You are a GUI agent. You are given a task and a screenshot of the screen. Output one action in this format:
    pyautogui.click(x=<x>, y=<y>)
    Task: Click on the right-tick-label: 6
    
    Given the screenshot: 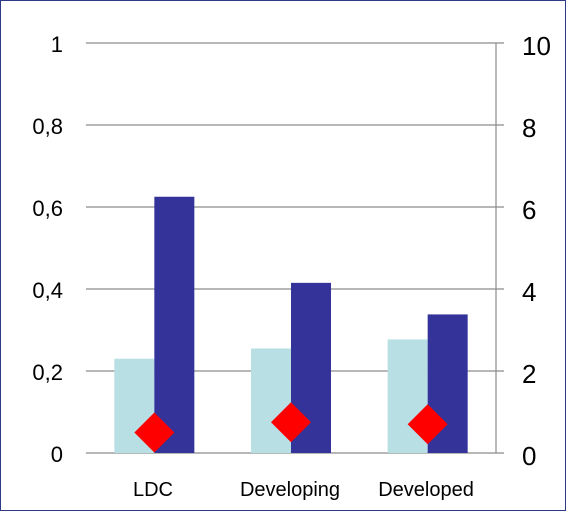 What is the action you would take?
    pyautogui.click(x=529, y=210)
    